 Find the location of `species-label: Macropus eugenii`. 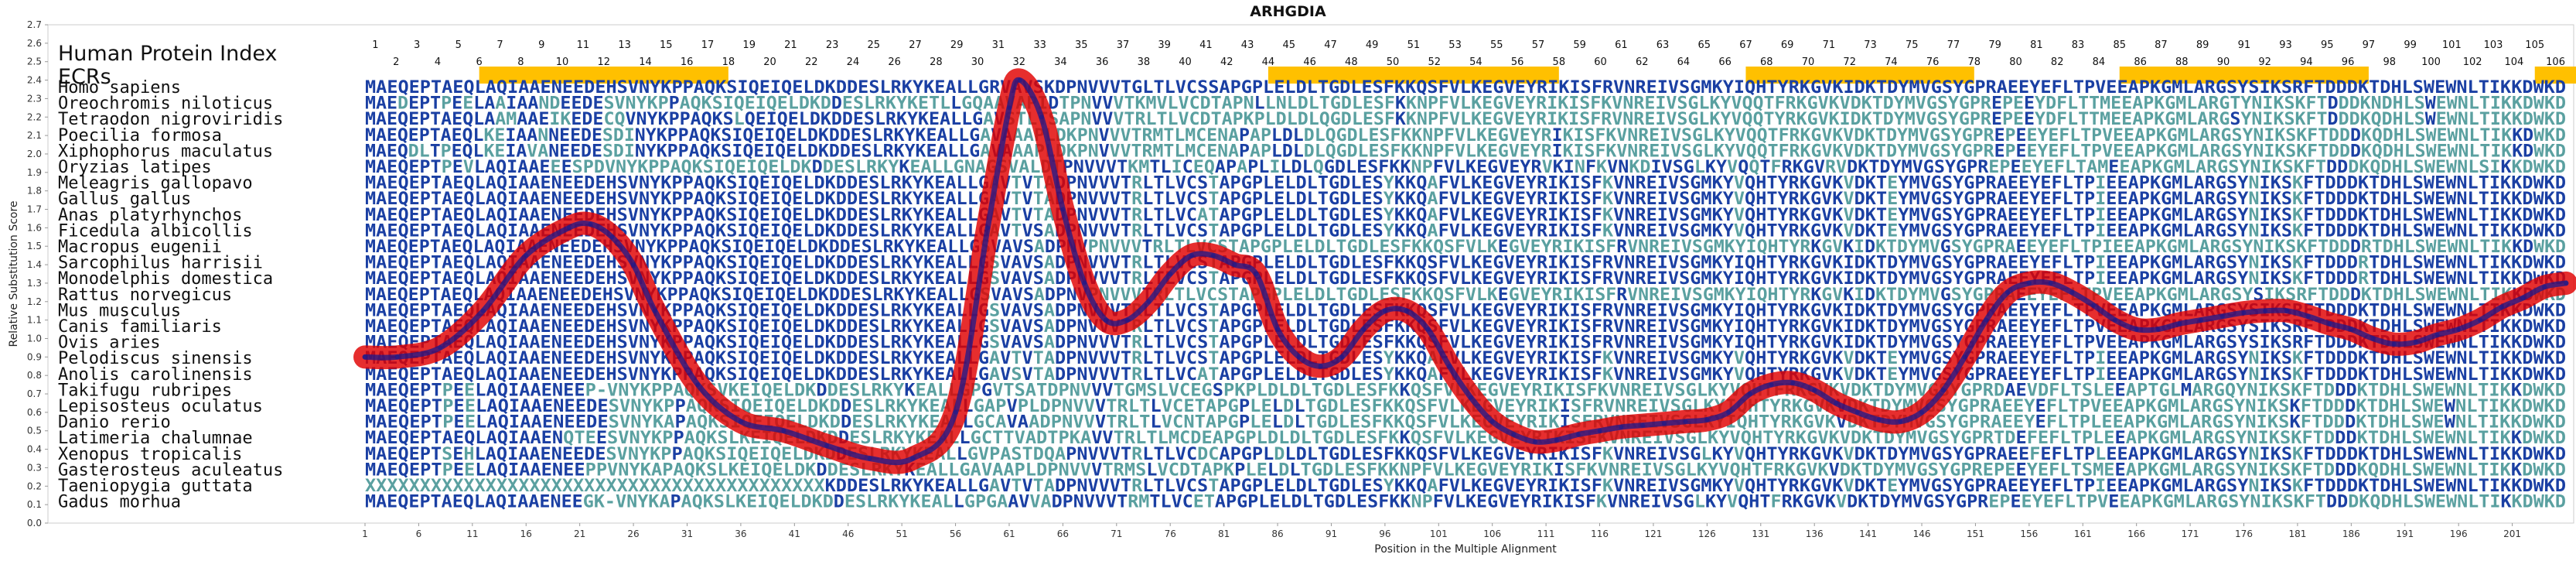

species-label: Macropus eugenii is located at coordinates (140, 247).